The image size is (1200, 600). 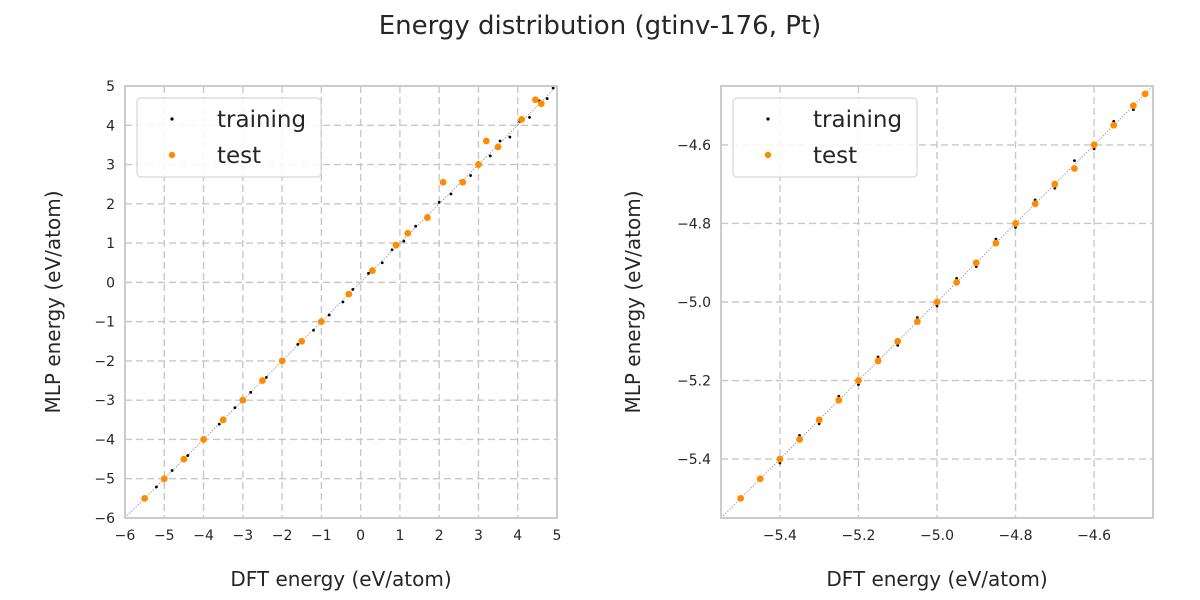 What do you see at coordinates (1074, 161) in the screenshot?
I see `right-training-point` at bounding box center [1074, 161].